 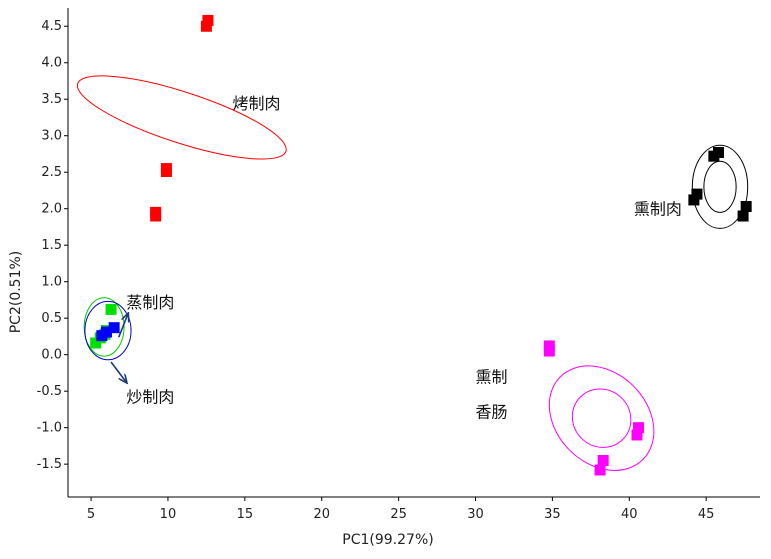 What do you see at coordinates (150, 302) in the screenshot?
I see `annotation-label: 蒸制肉` at bounding box center [150, 302].